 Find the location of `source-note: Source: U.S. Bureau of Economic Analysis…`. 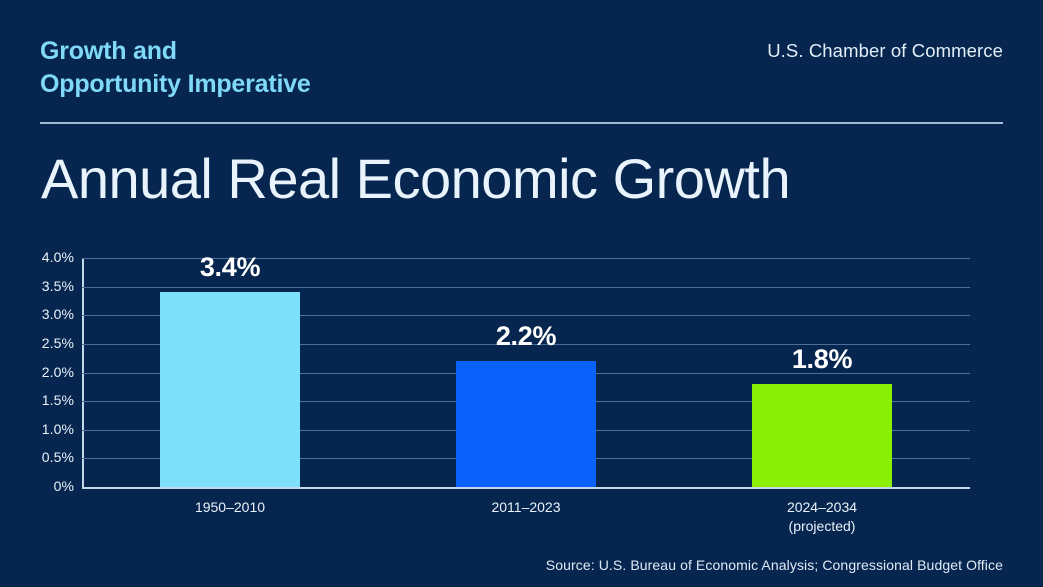

source-note: Source: U.S. Bureau of Economic Analysis… is located at coordinates (774, 565).